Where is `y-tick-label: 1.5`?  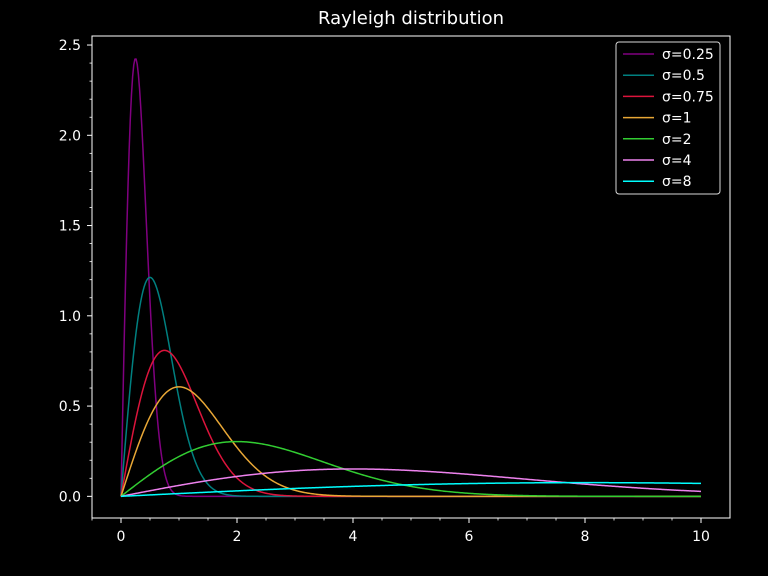
y-tick-label: 1.5 is located at coordinates (70, 227).